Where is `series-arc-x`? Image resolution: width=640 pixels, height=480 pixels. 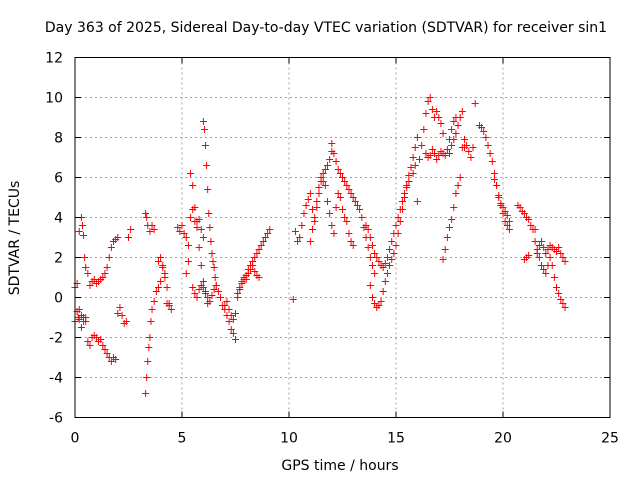 series-arc-x is located at coordinates (501, 200).